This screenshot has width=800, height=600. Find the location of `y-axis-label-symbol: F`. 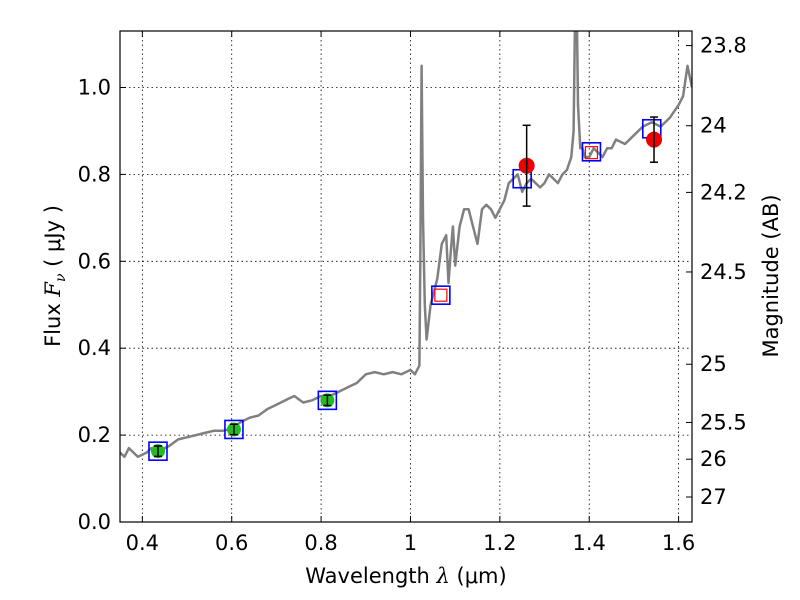

y-axis-label-symbol: F is located at coordinates (53, 289).